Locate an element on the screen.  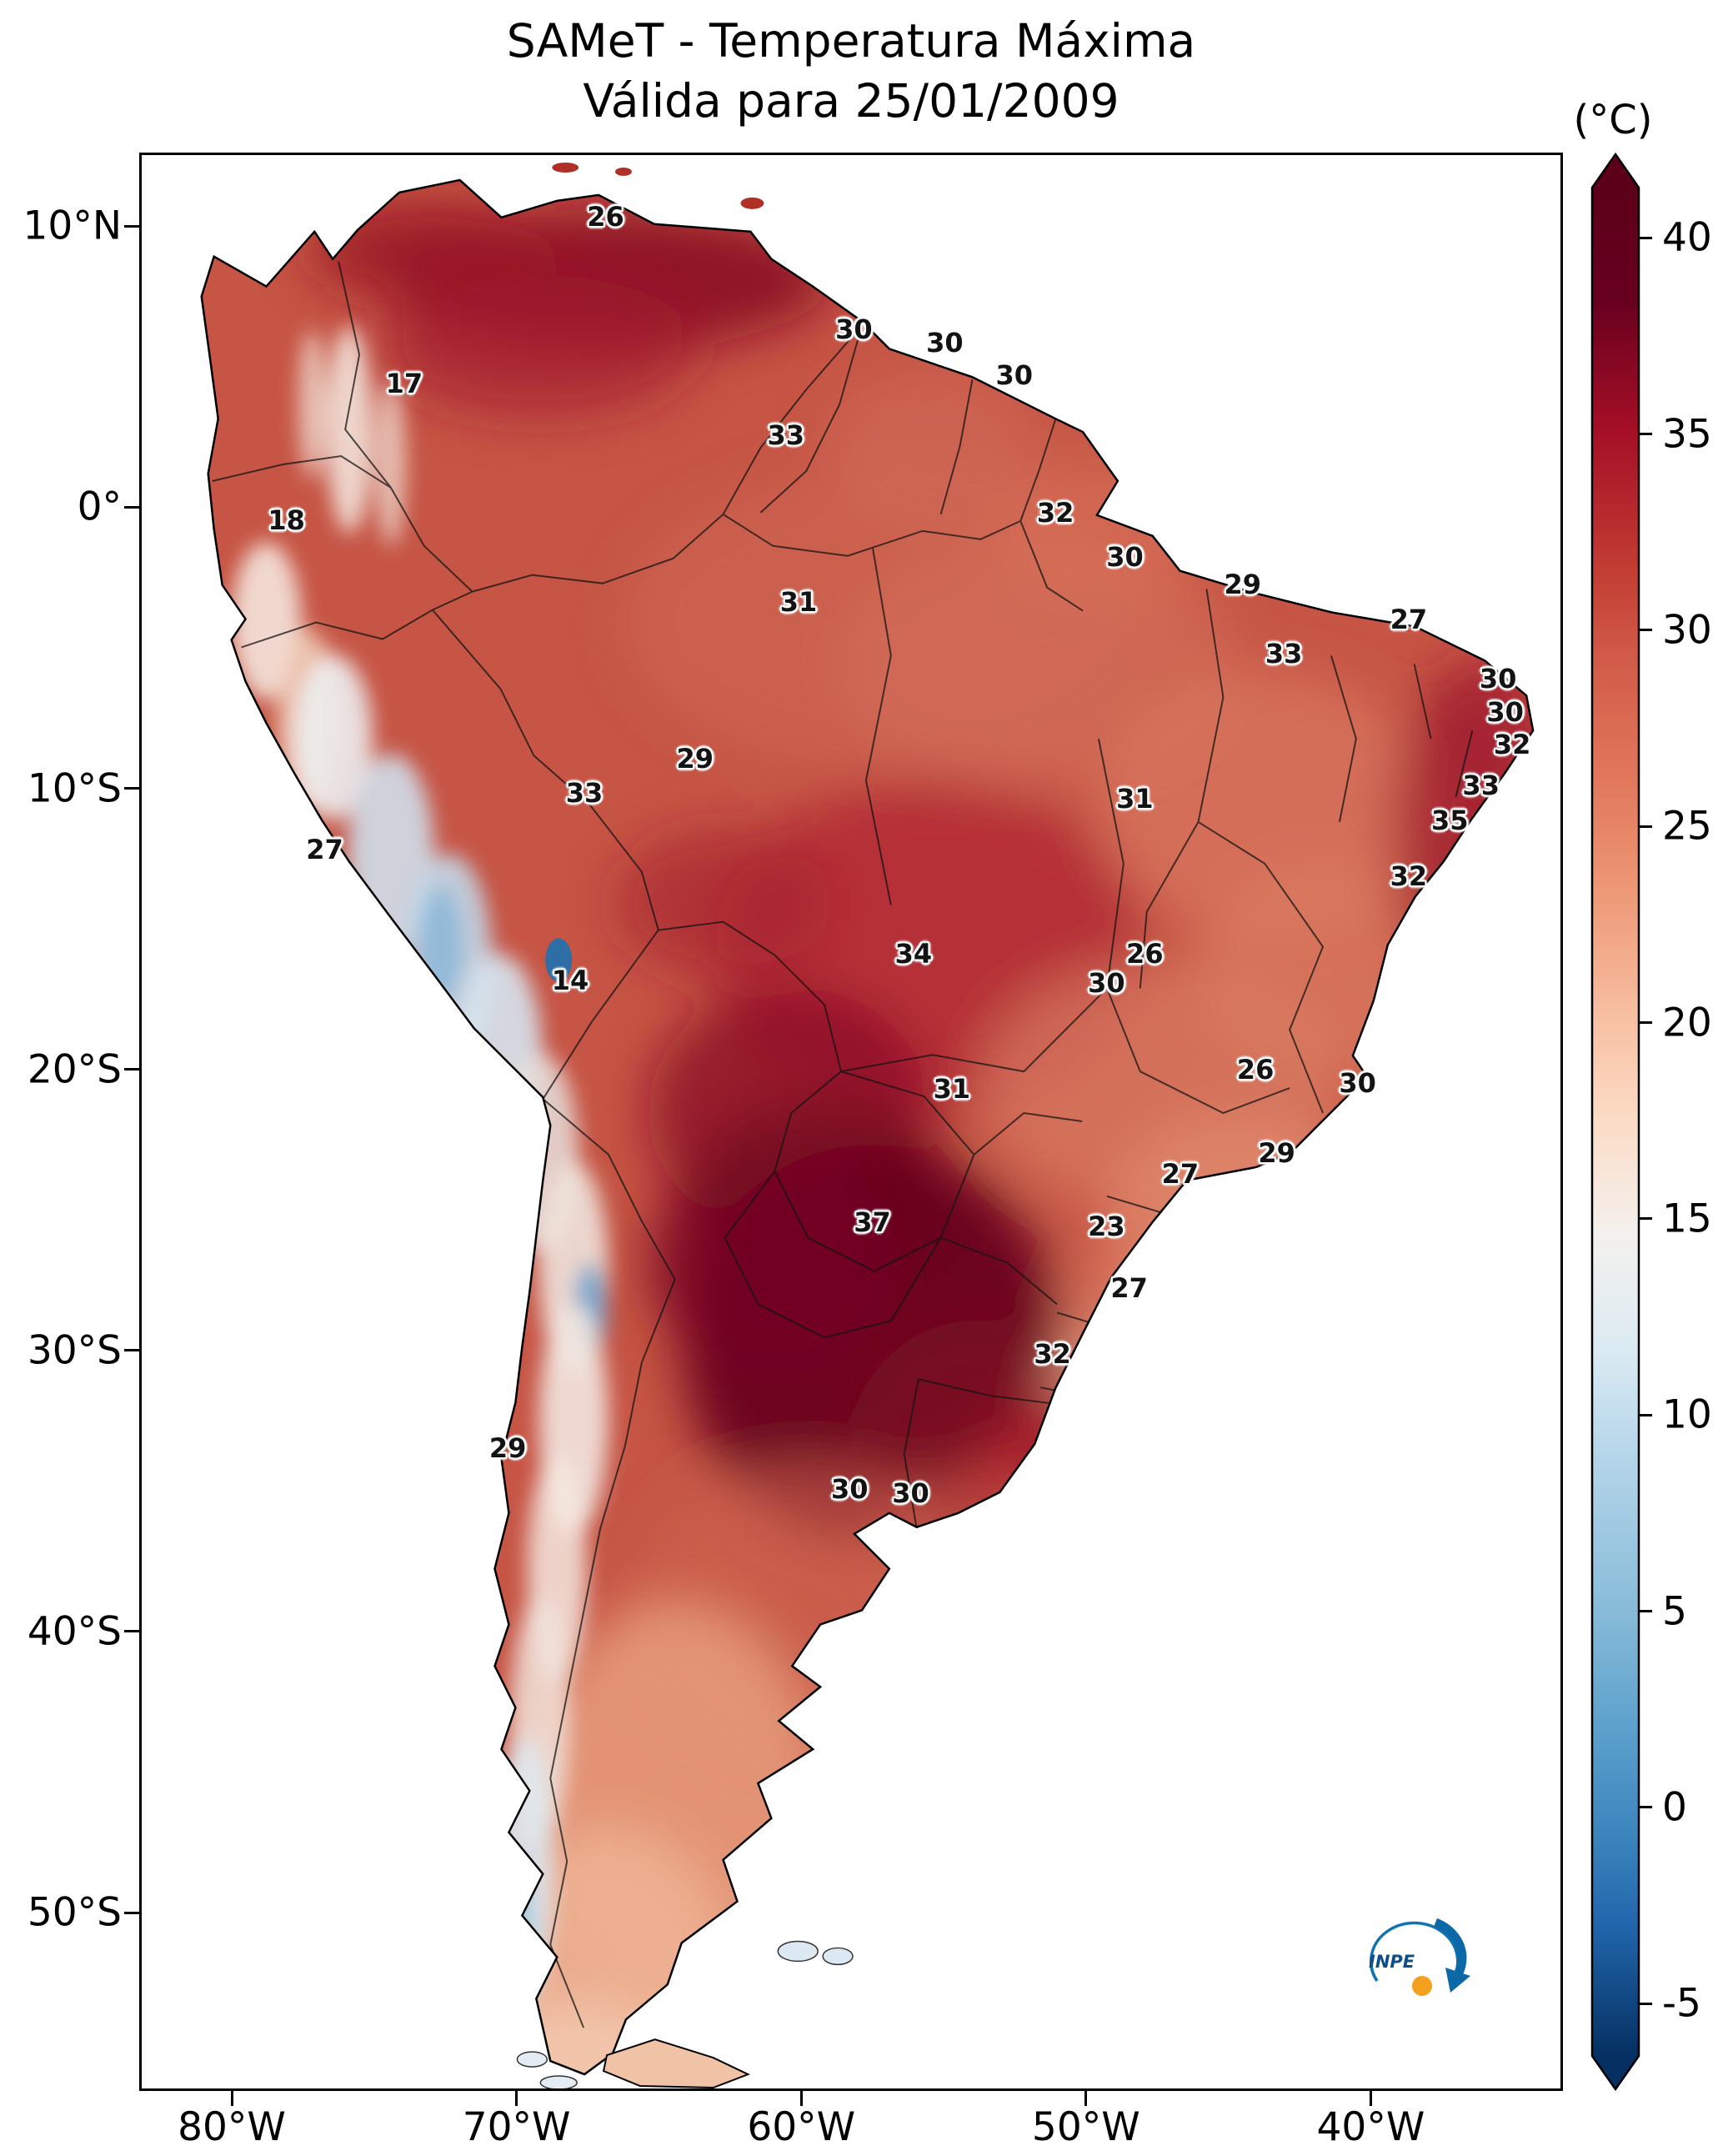
x-tick-label: 70°W is located at coordinates (516, 2127).